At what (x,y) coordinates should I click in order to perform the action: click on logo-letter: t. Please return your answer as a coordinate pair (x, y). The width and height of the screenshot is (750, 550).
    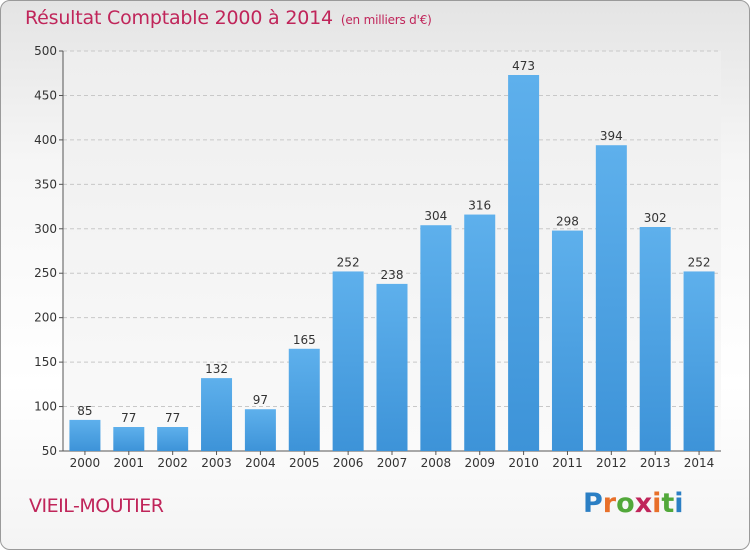
    Looking at the image, I should click on (668, 503).